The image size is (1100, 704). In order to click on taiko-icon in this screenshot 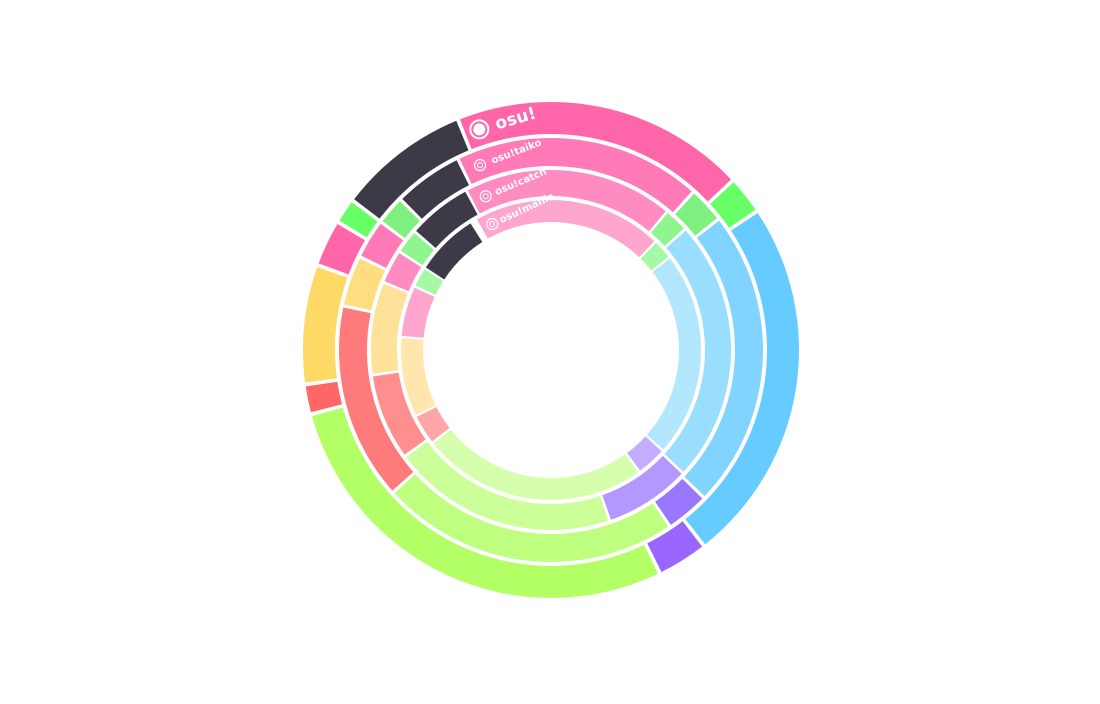, I will do `click(480, 165)`.